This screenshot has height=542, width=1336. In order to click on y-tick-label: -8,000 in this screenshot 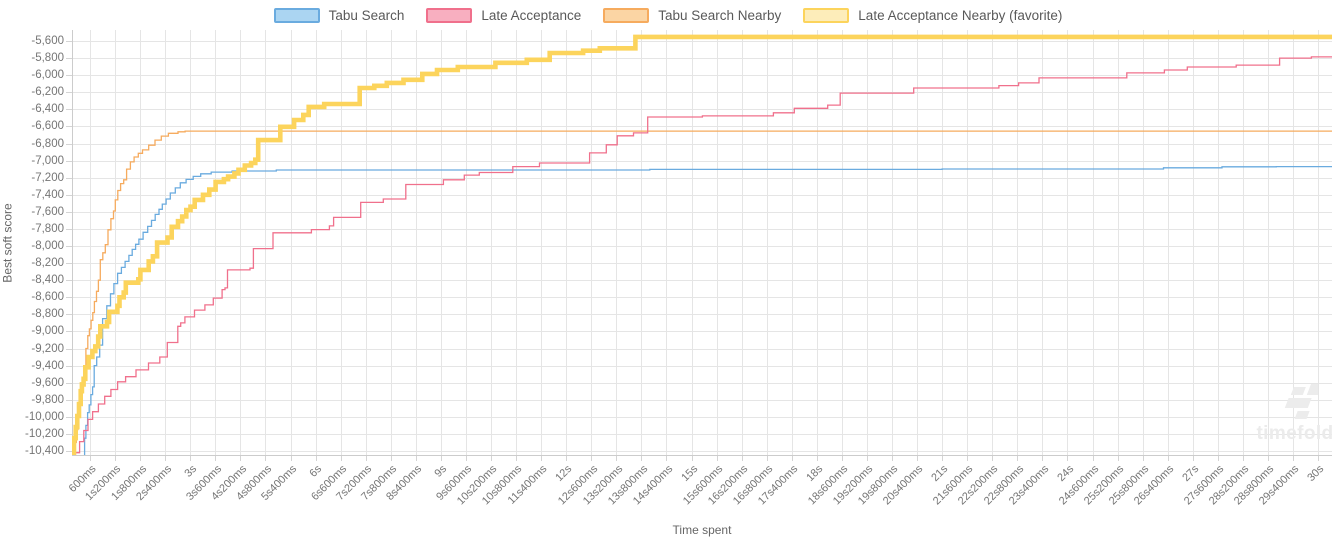, I will do `click(47, 246)`.